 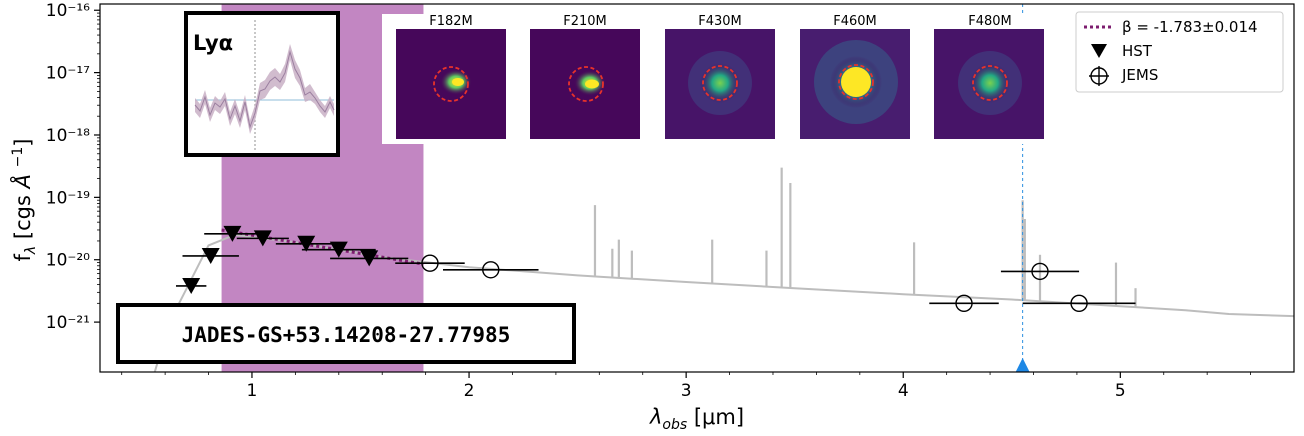 I want to click on legend: β = -1.783±0.014 HST JEMS, so click(x=1179, y=52).